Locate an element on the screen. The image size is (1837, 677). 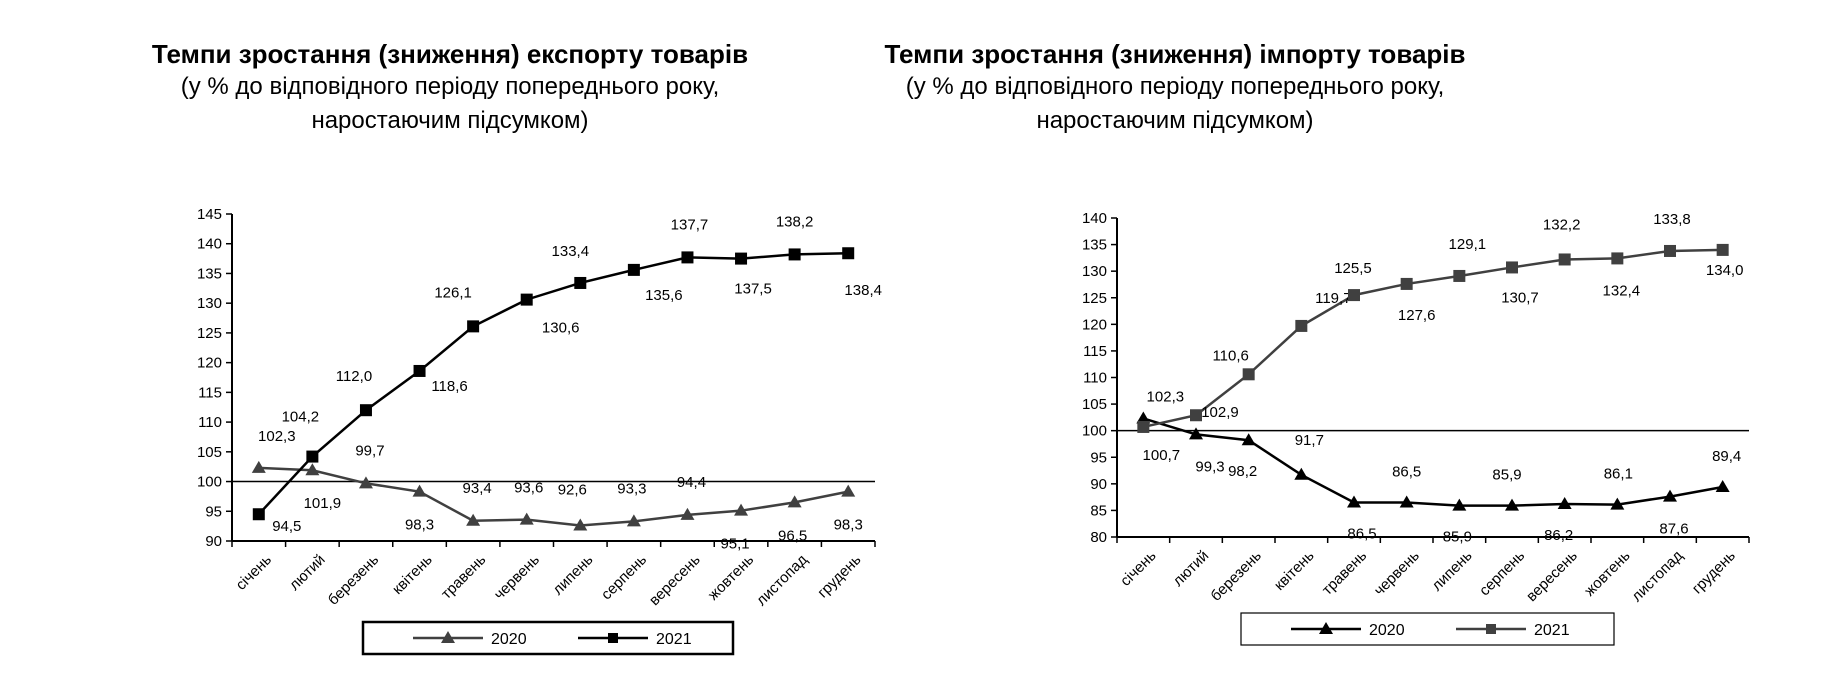
export-y-tick-label: 135 is located at coordinates (209, 273).